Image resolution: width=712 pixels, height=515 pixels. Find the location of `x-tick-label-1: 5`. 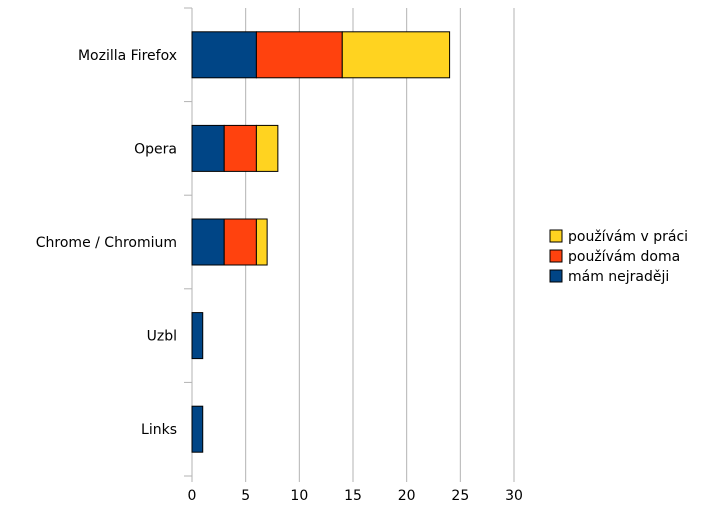

x-tick-label-1: 5 is located at coordinates (245, 496).